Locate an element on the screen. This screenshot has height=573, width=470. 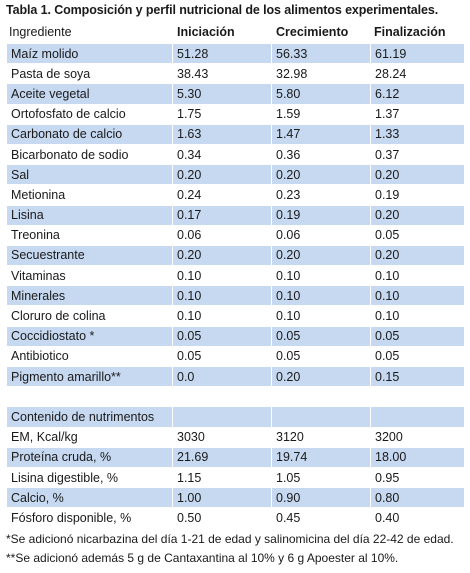
ingredient-row: Sal 0.20 0.20 0.20 is located at coordinates (235, 175).